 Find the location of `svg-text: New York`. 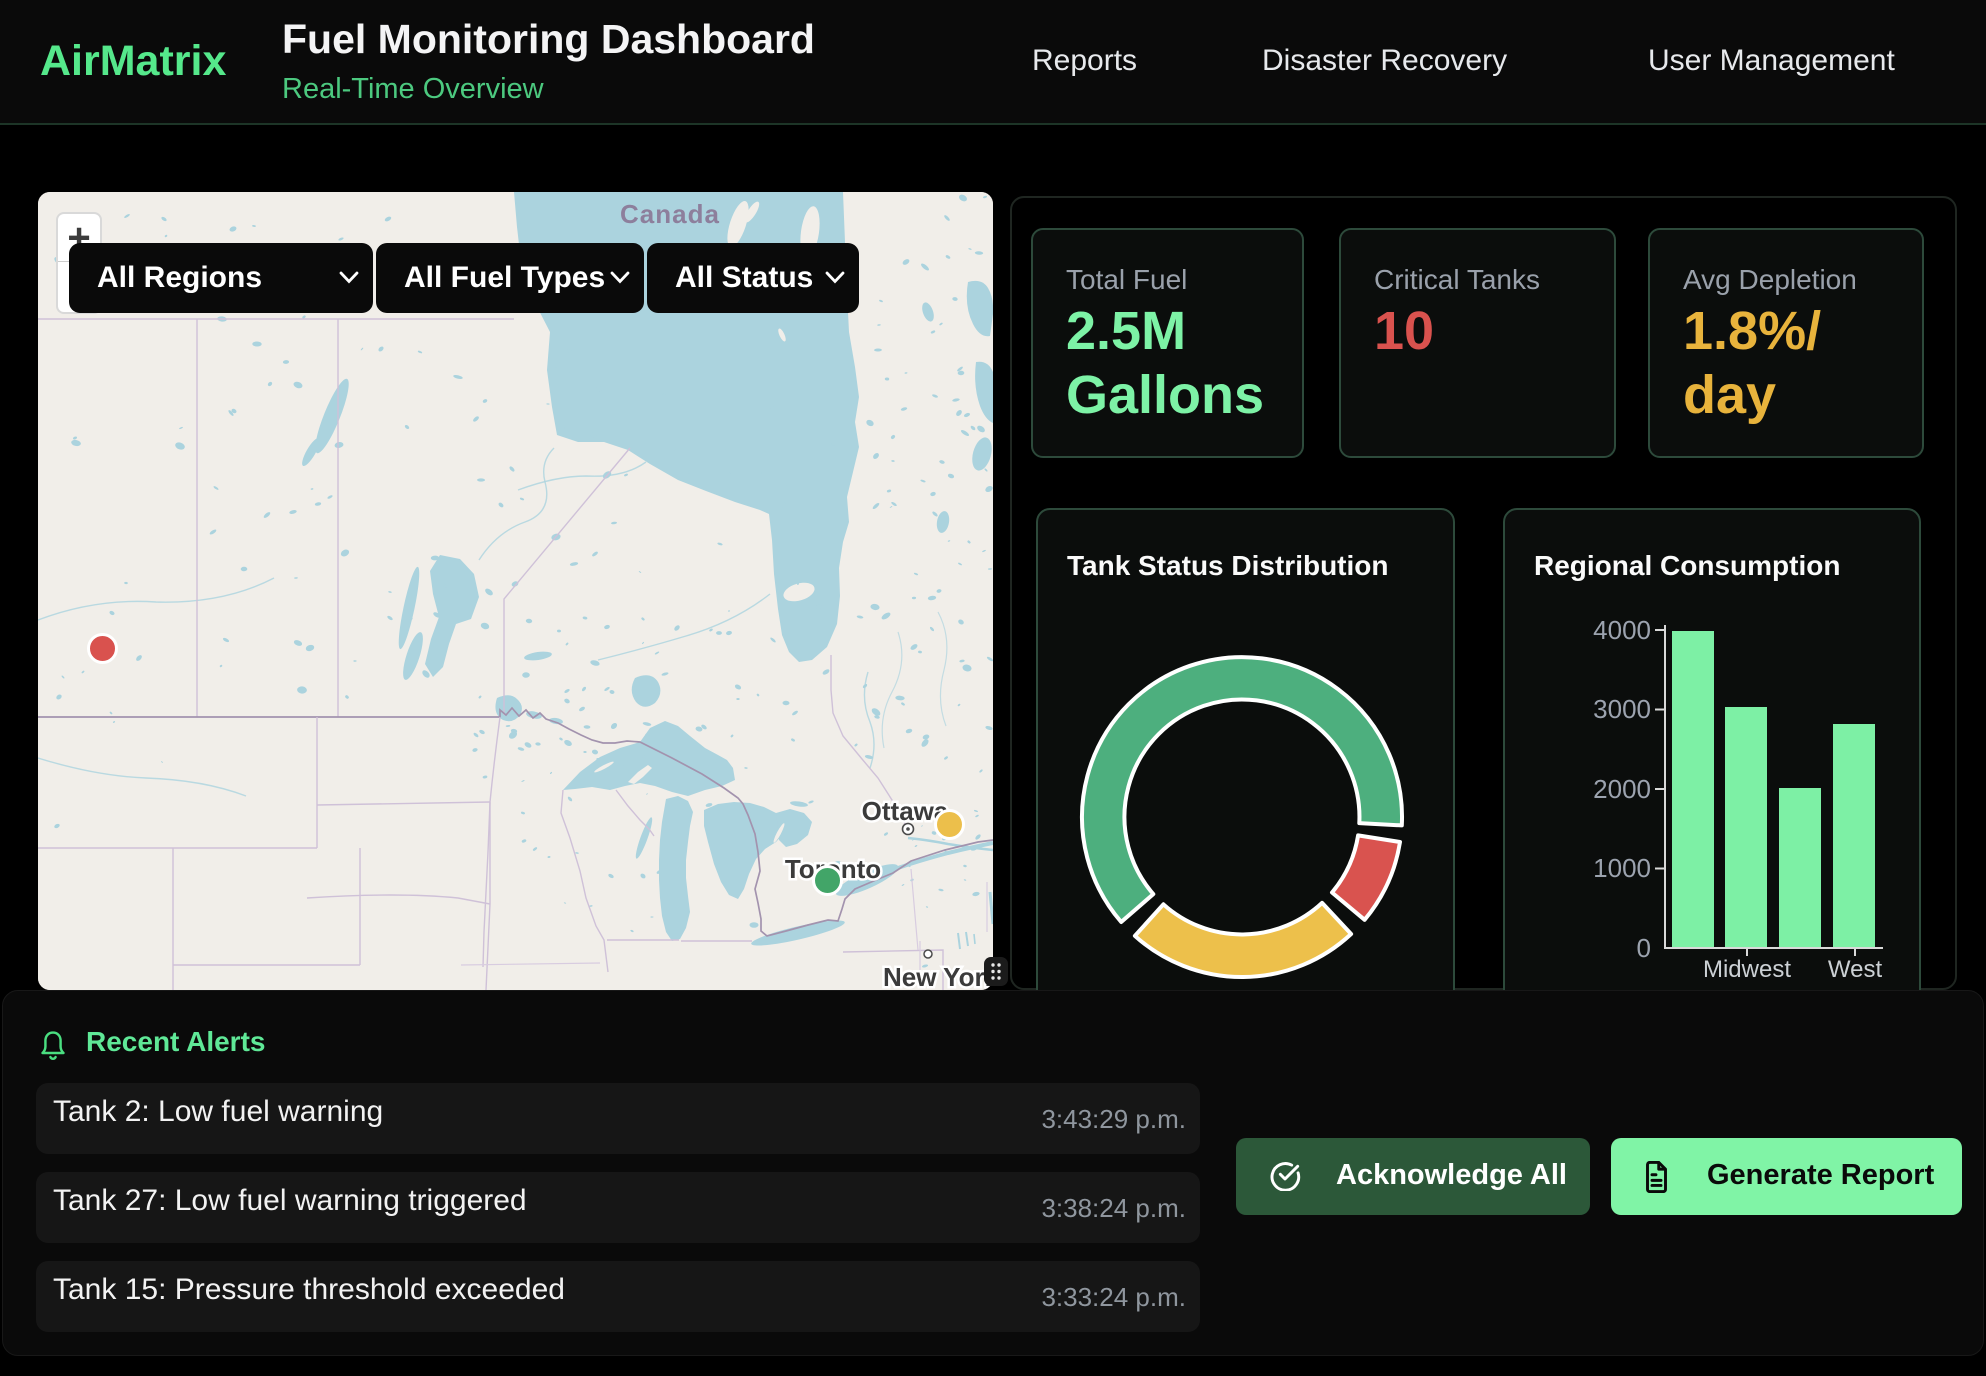

svg-text: New York is located at coordinates (938, 976).